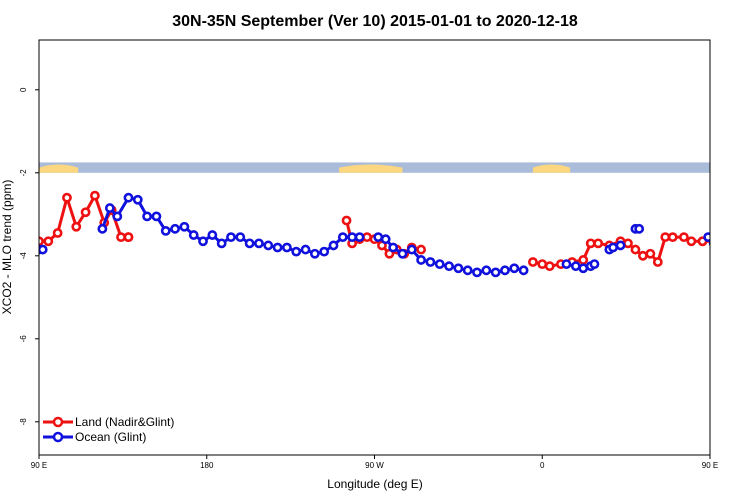 The height and width of the screenshot is (500, 750). What do you see at coordinates (7, 247) in the screenshot?
I see `y-axis-label: XCO2 - MLO trend (ppm)` at bounding box center [7, 247].